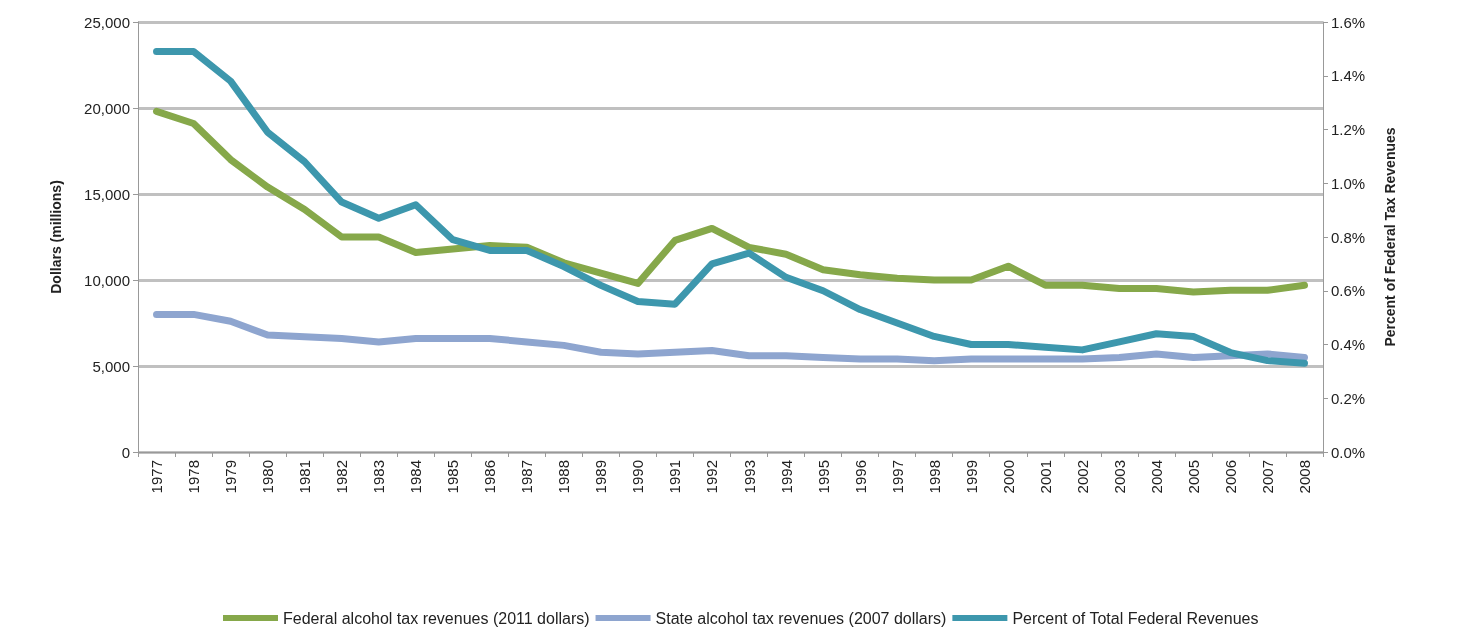  I want to click on x-tick-label: 2005, so click(1193, 477).